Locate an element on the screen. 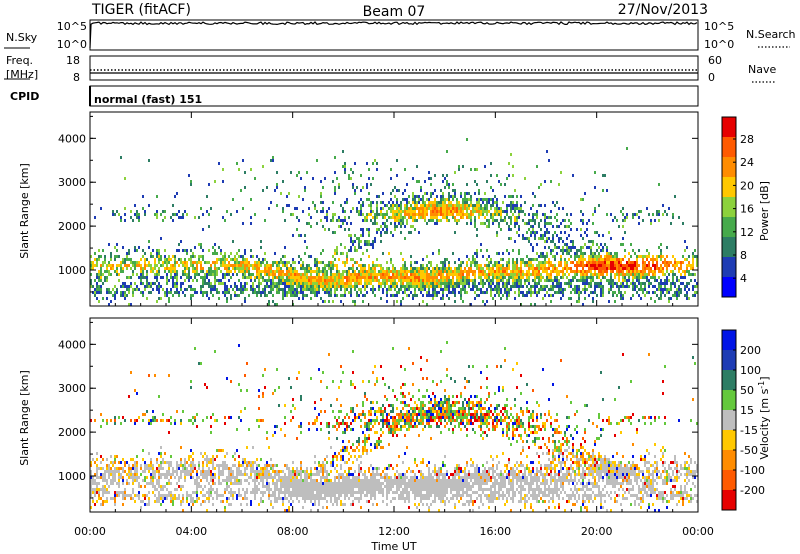 The width and height of the screenshot is (800, 554). power-ylabel: Slant Range [km] is located at coordinates (24, 211).